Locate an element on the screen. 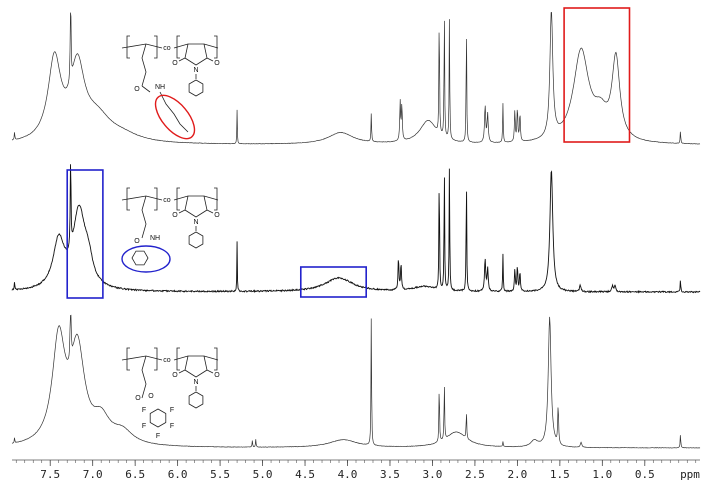 This screenshot has height=486, width=712. x-tick-label: 2.0 is located at coordinates (517, 474).